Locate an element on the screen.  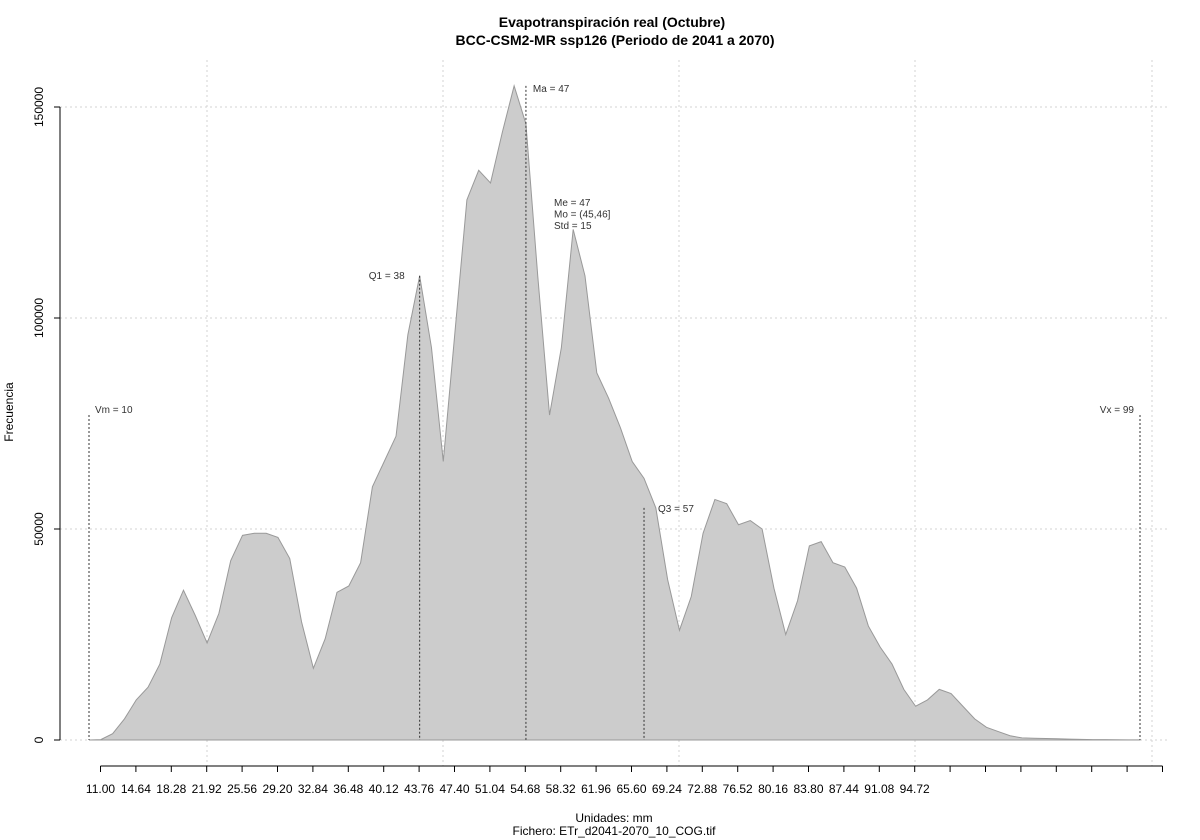
x-tick-label: 69.24 is located at coordinates (667, 789).